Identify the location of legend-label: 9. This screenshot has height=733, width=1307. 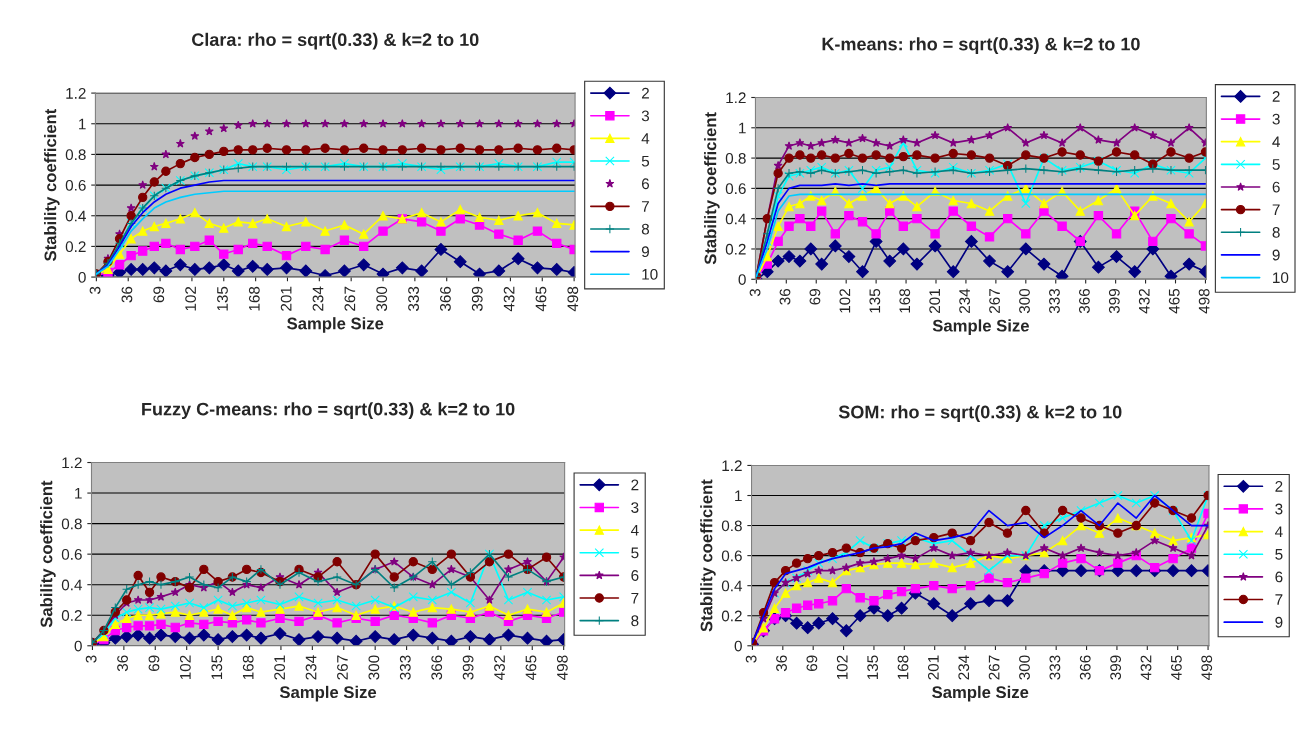
(1279, 622).